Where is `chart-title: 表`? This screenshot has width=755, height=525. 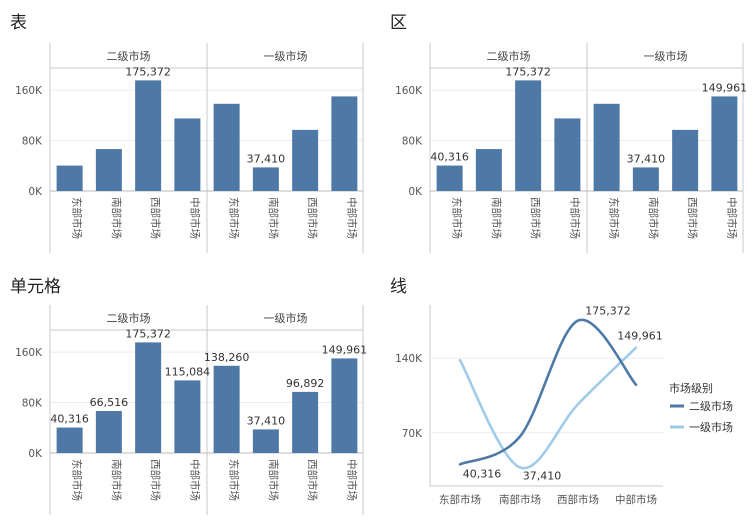
chart-title: 表 is located at coordinates (18, 23).